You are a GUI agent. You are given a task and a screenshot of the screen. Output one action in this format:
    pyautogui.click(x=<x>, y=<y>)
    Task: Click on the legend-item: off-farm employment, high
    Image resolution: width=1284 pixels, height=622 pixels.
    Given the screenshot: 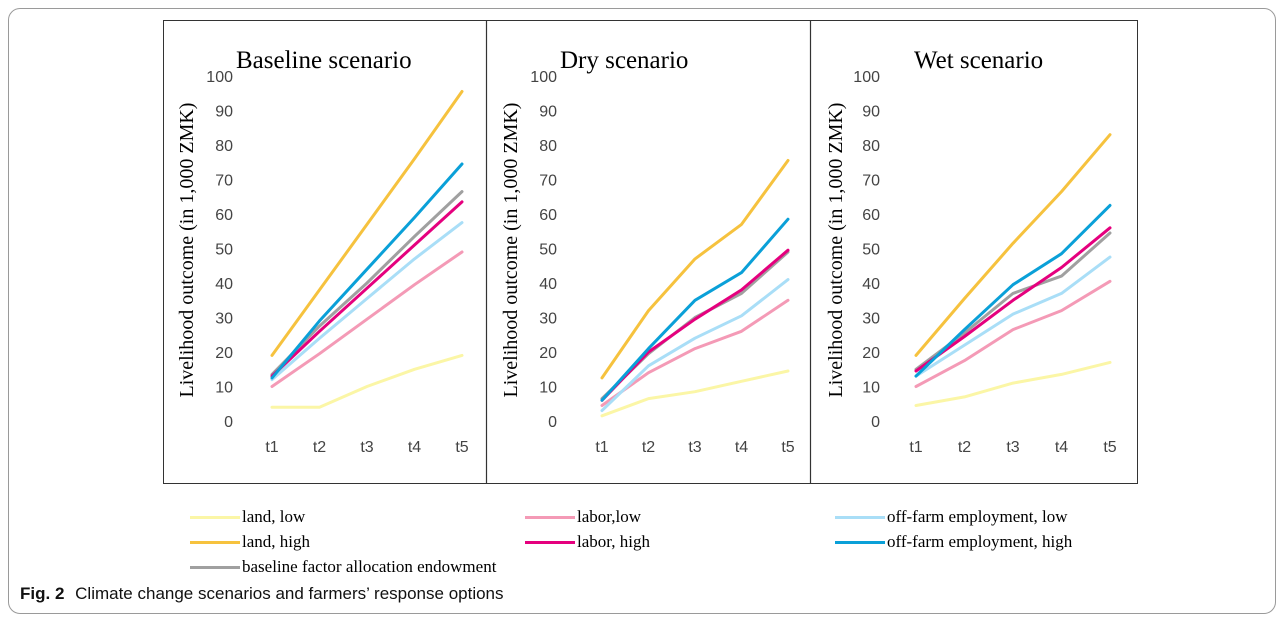 What is the action you would take?
    pyautogui.click(x=953, y=542)
    